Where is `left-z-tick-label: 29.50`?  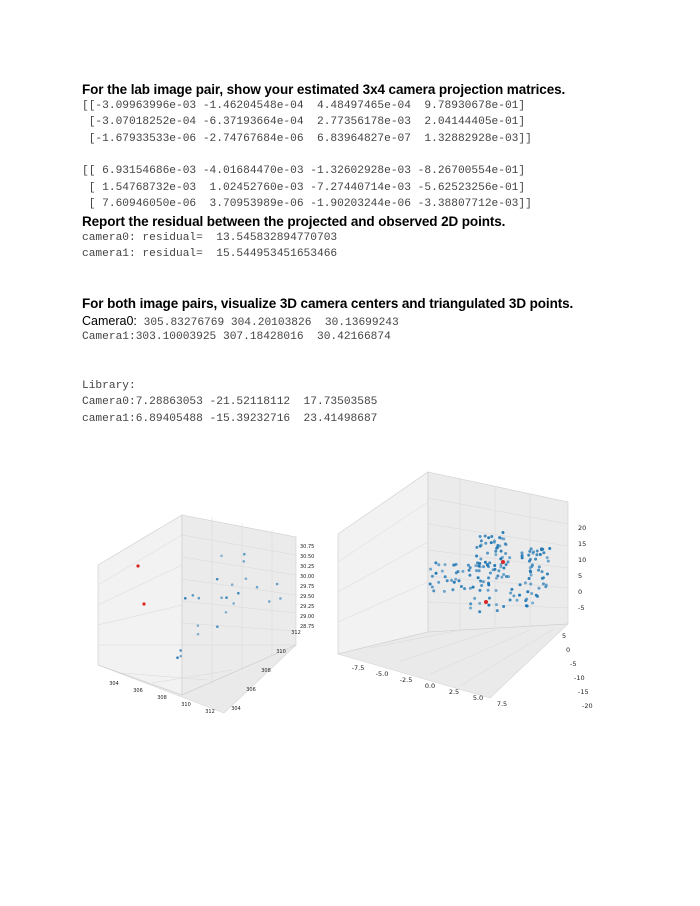 left-z-tick-label: 29.50 is located at coordinates (307, 597).